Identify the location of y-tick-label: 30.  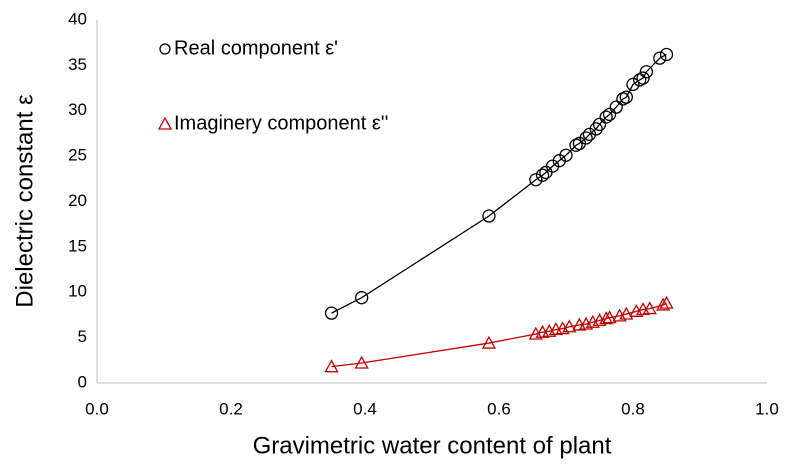
(77, 109).